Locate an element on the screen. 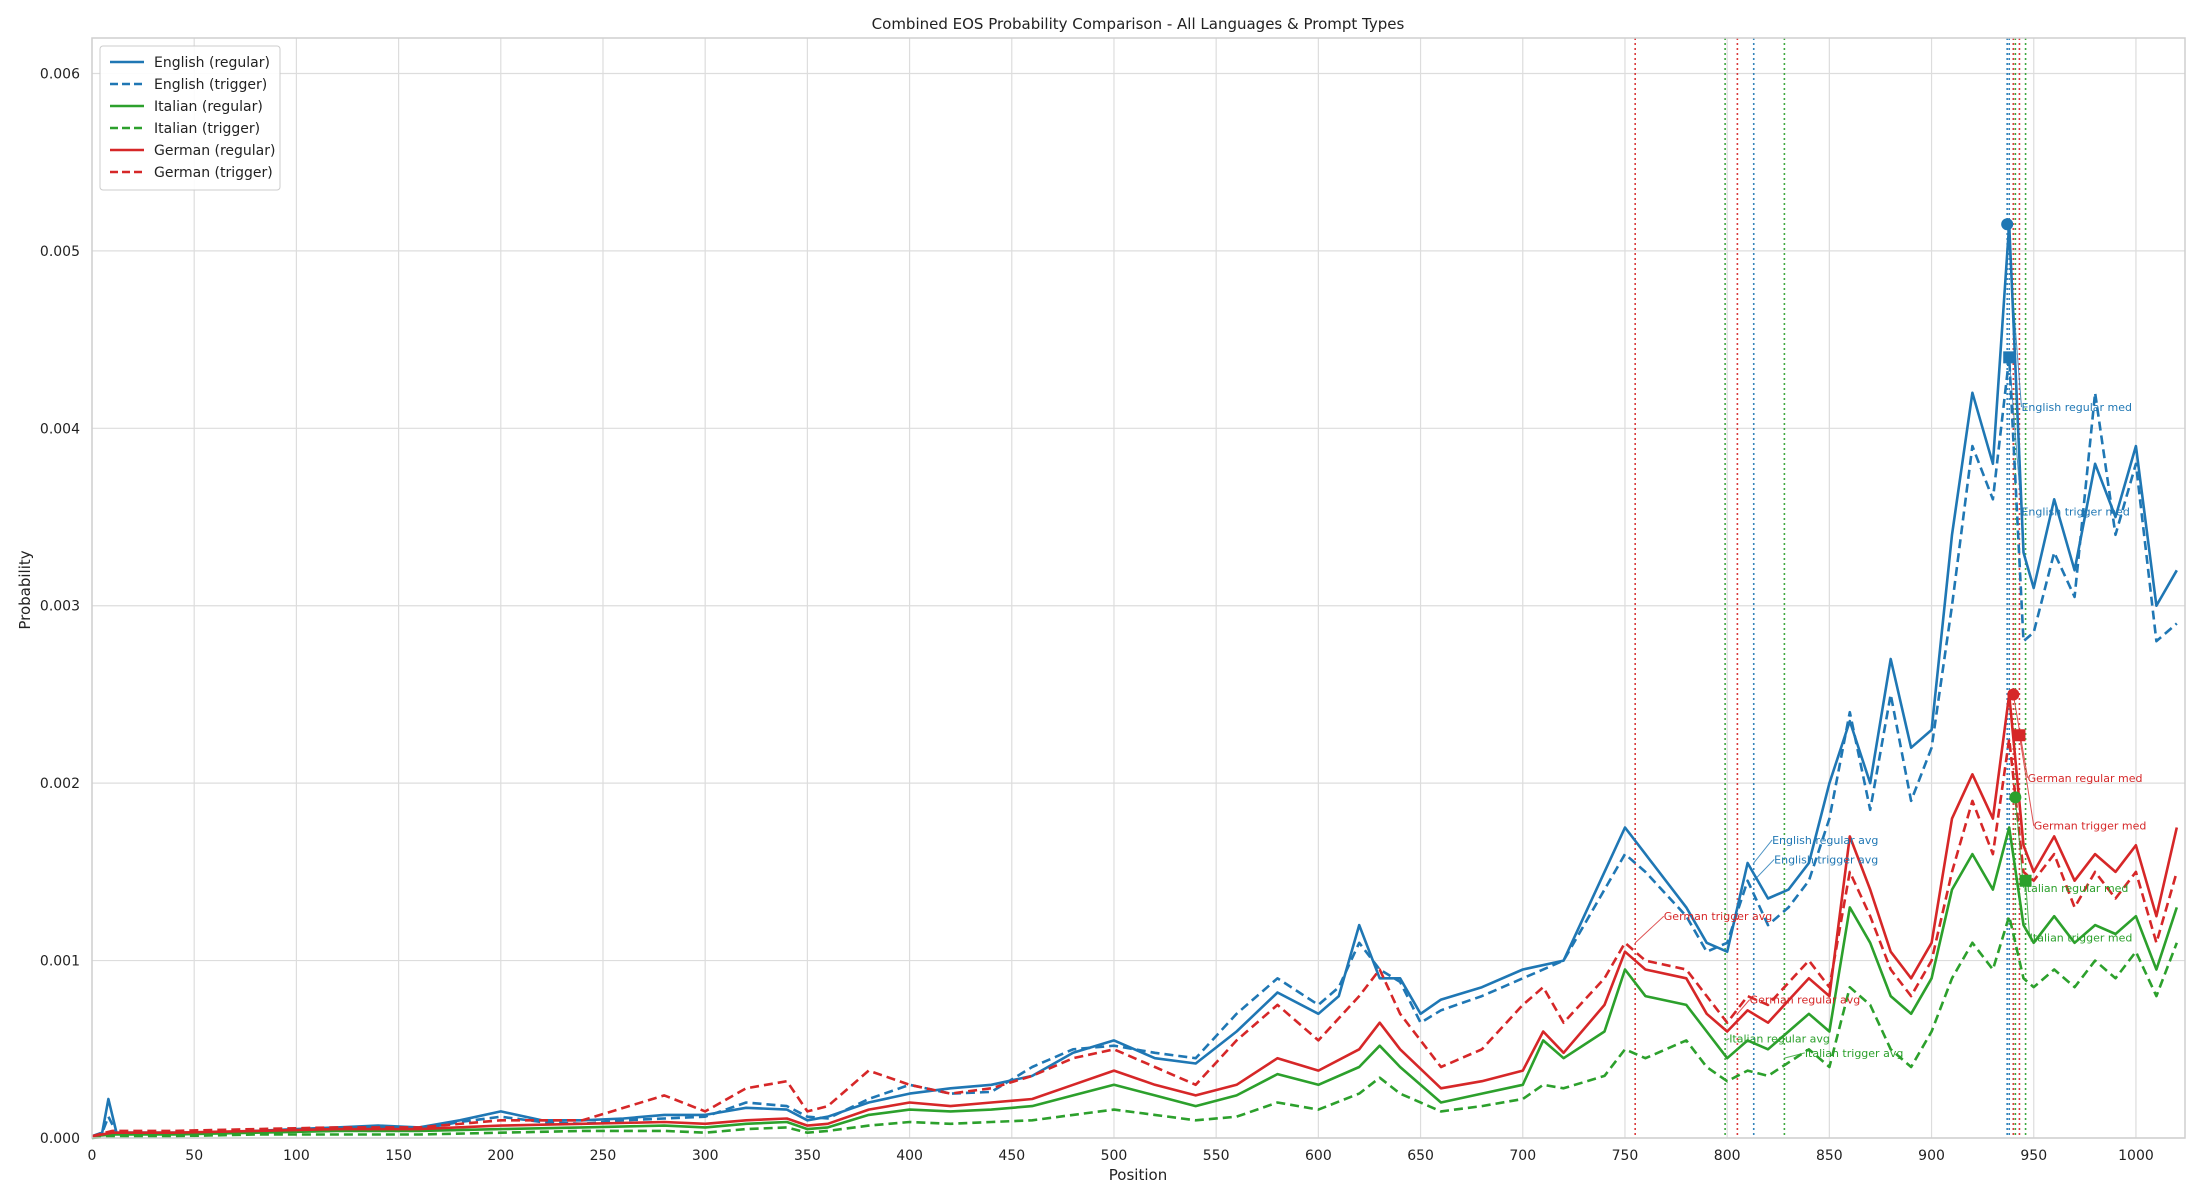 The width and height of the screenshot is (2200, 1204). x-tick-label: 550 is located at coordinates (1216, 1156).